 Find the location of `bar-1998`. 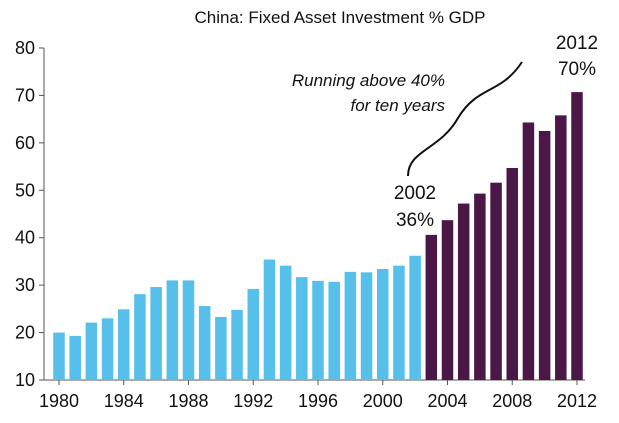

bar-1998 is located at coordinates (350, 325).